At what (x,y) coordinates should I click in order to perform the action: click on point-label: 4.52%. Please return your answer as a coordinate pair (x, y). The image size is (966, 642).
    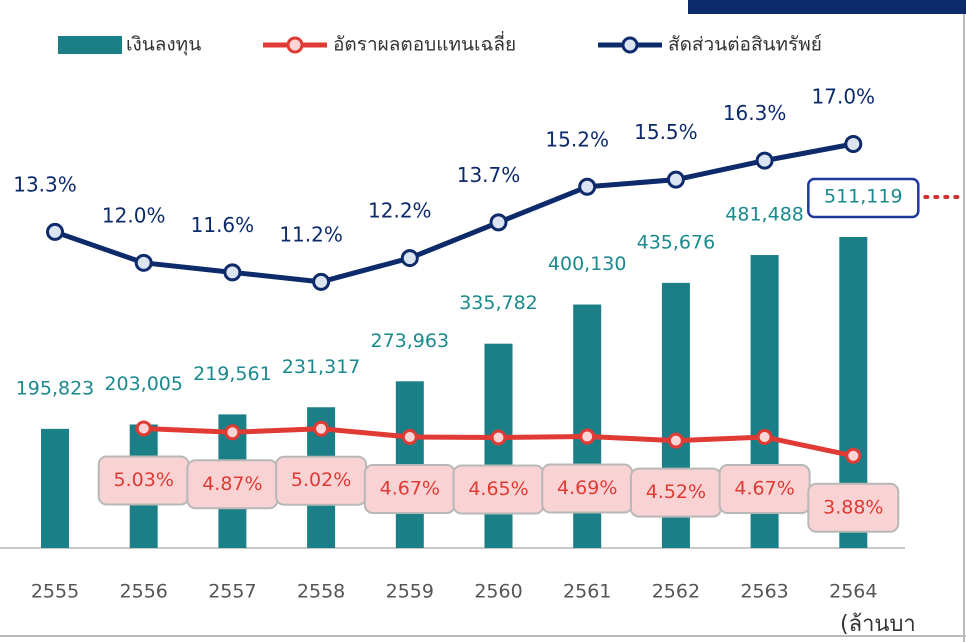
    Looking at the image, I should click on (676, 492).